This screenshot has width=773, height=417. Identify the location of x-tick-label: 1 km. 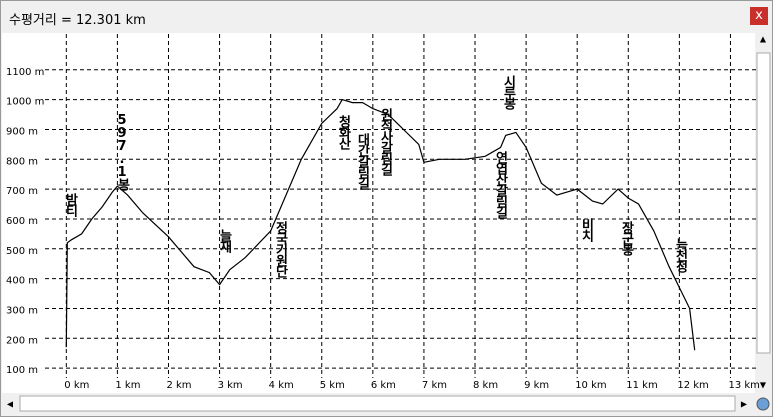
(127, 385).